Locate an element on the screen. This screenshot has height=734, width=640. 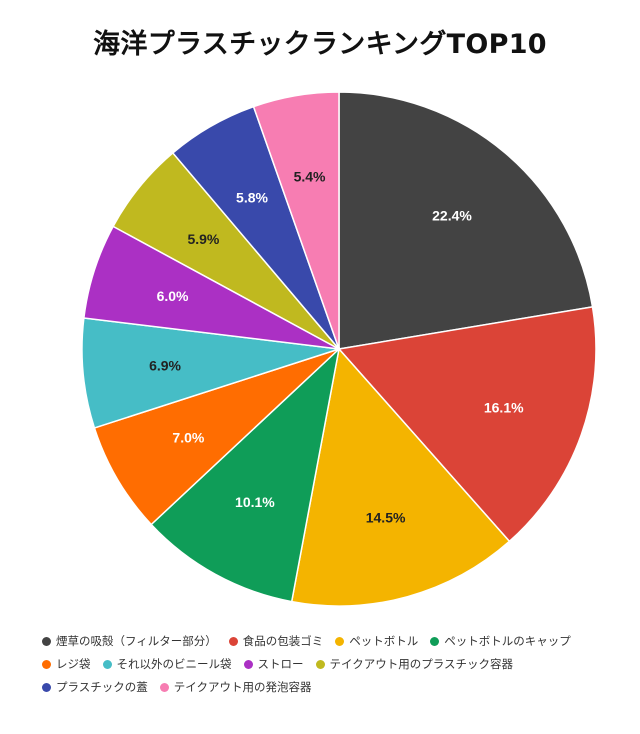
legend-item: 煙草の吸殻（フィルター部分） is located at coordinates (129, 641).